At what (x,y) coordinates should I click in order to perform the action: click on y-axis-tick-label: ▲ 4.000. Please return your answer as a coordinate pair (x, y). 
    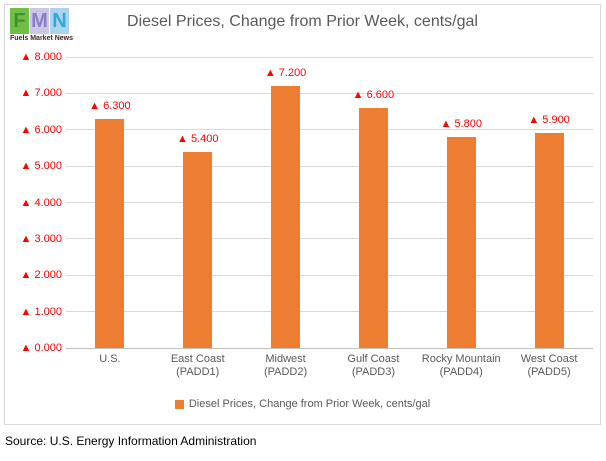
    Looking at the image, I should click on (41, 202).